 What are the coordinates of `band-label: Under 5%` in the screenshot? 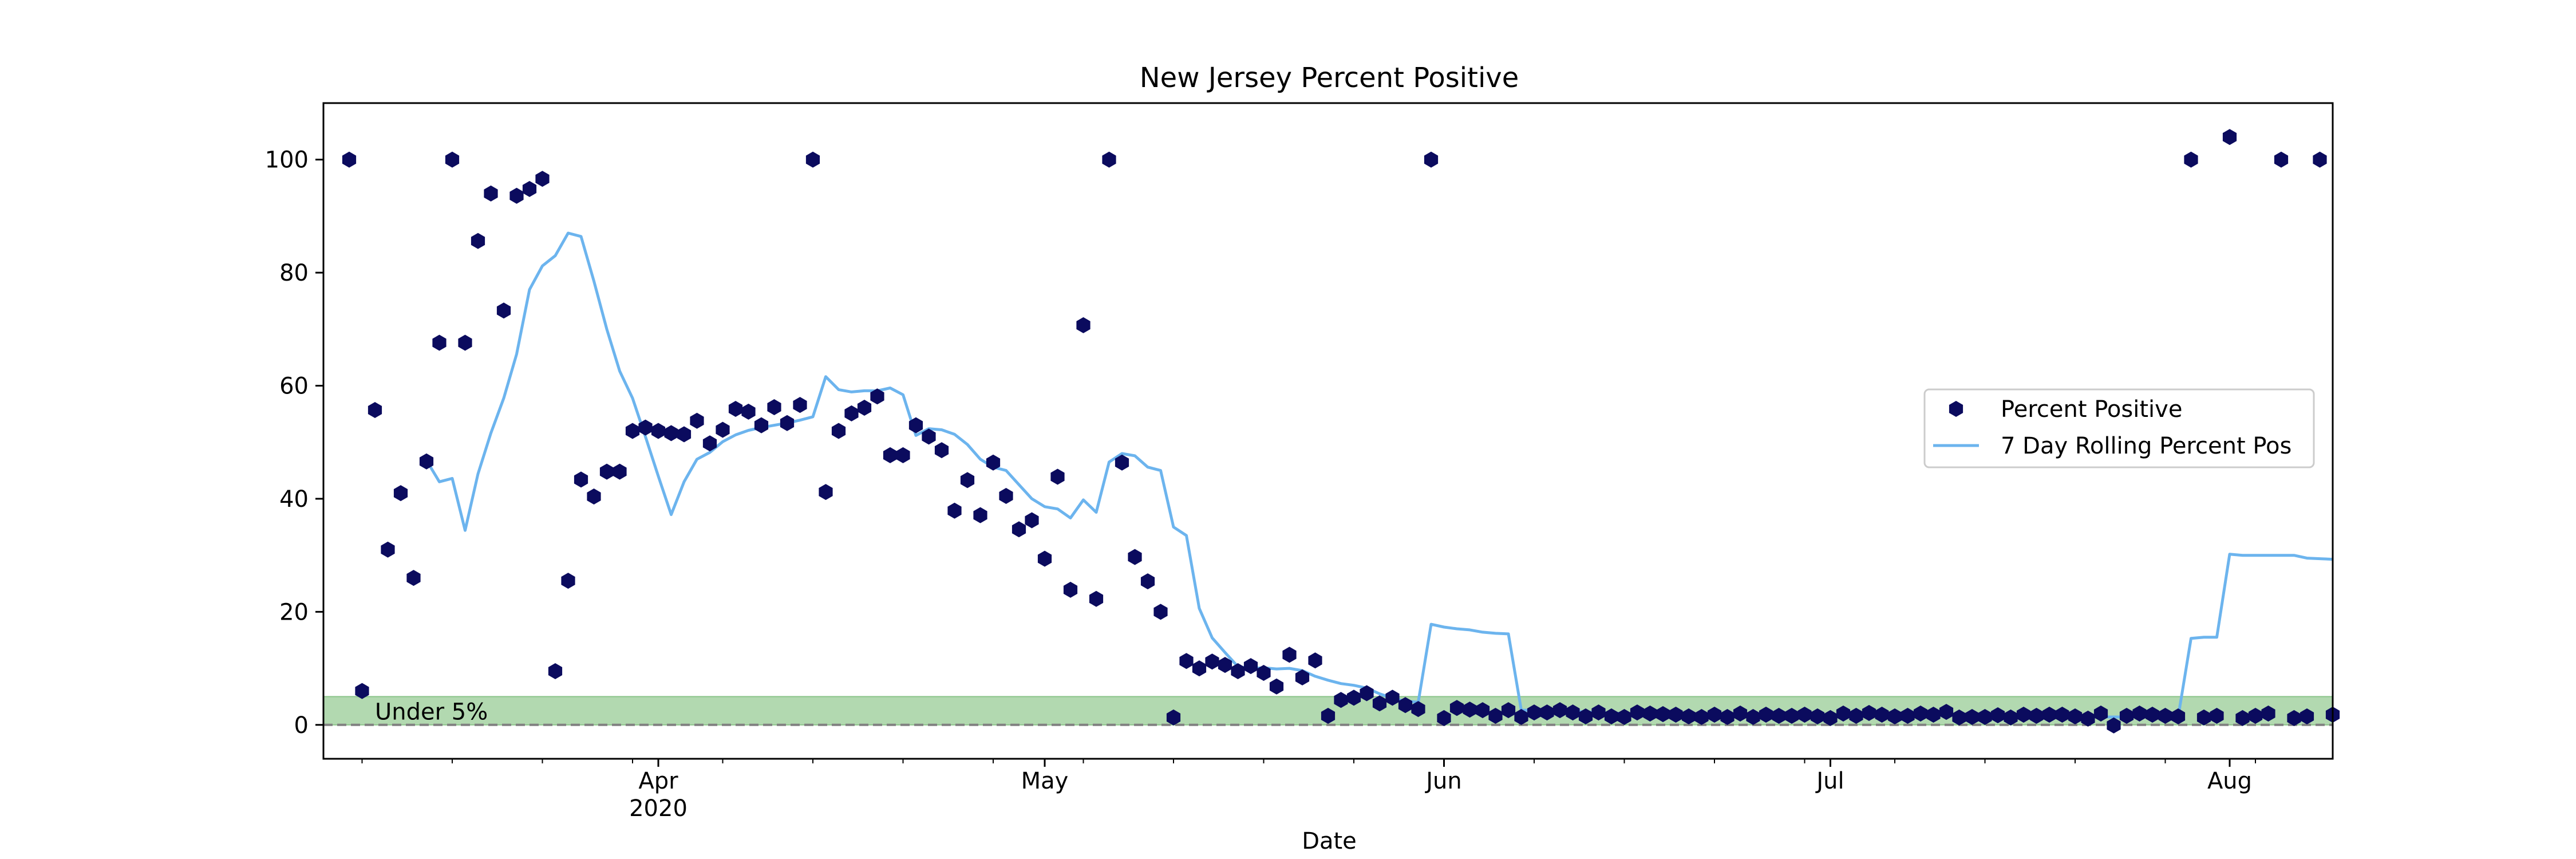 It's located at (431, 712).